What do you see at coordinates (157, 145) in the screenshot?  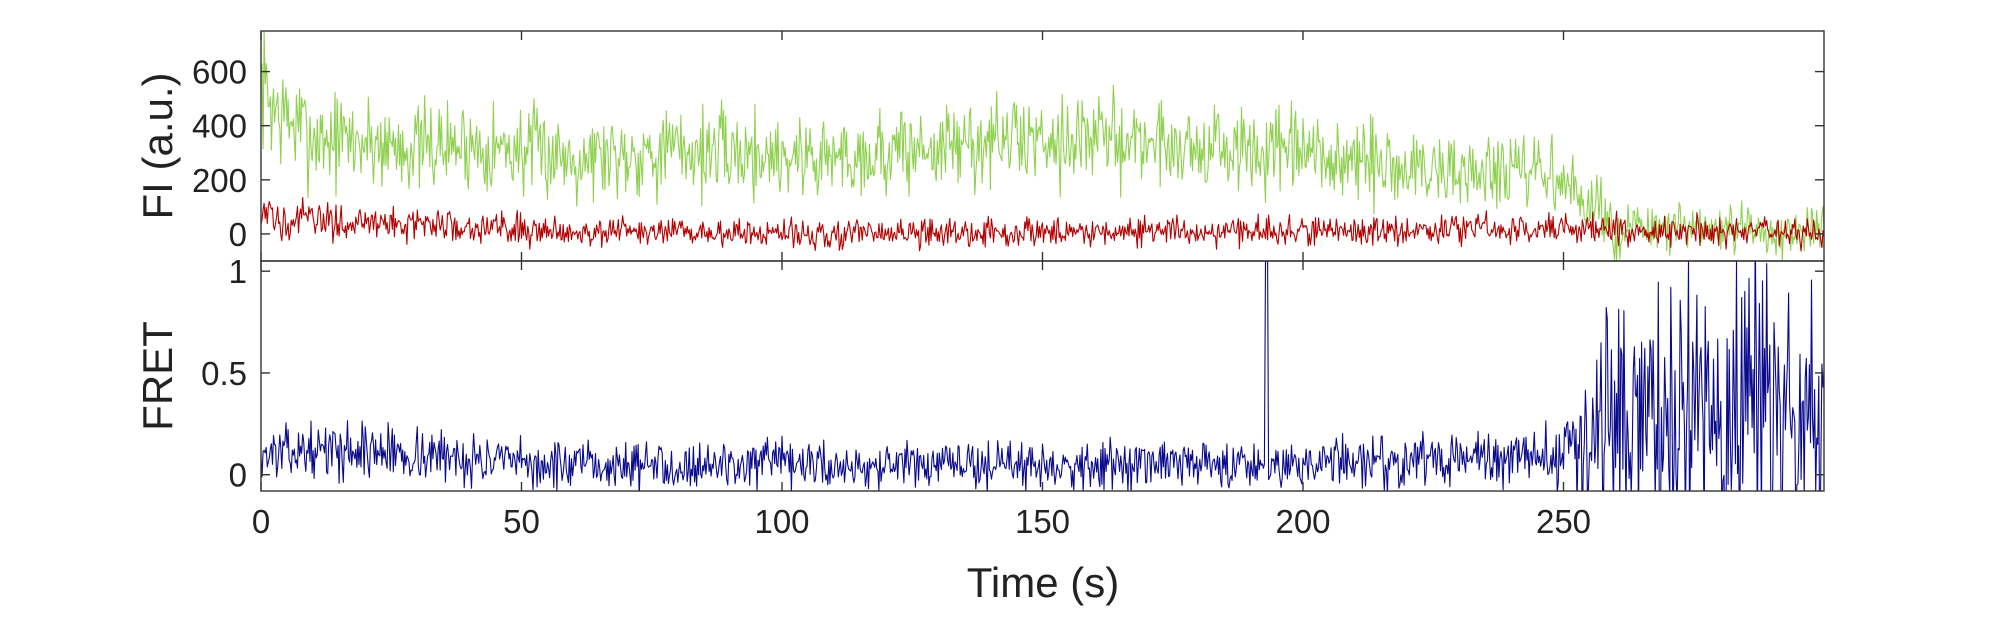 I see `fluorescence-y-axis-label: FI (a.u.)` at bounding box center [157, 145].